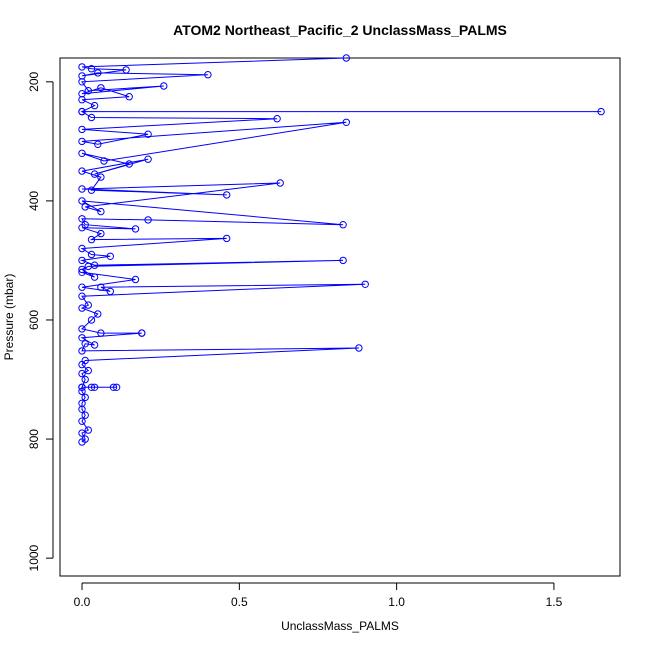  Describe the element at coordinates (9, 317) in the screenshot. I see `y-axis-label: Pressure (mbar)` at that location.